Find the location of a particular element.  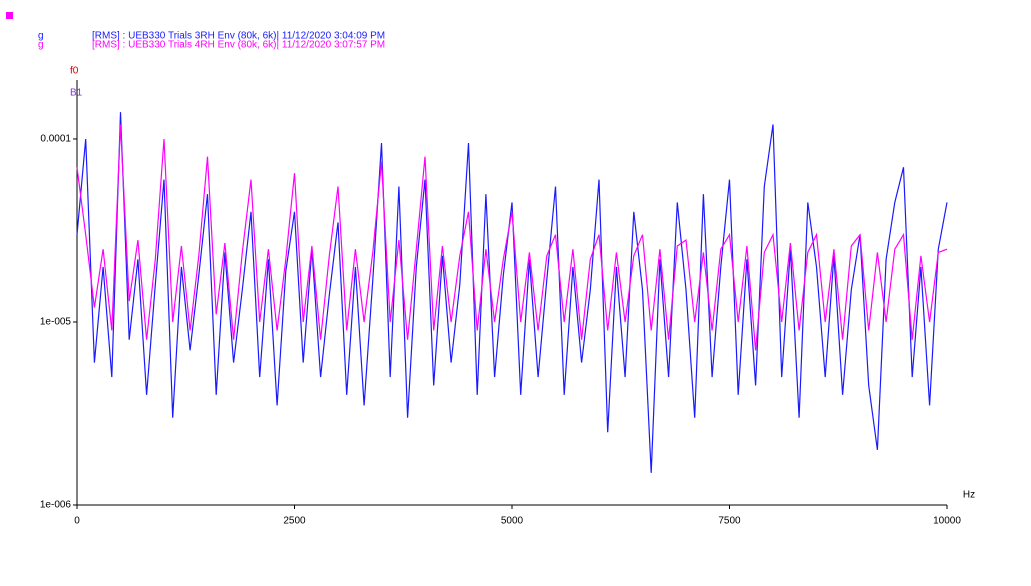

x-tick-label: 5000 is located at coordinates (512, 521).